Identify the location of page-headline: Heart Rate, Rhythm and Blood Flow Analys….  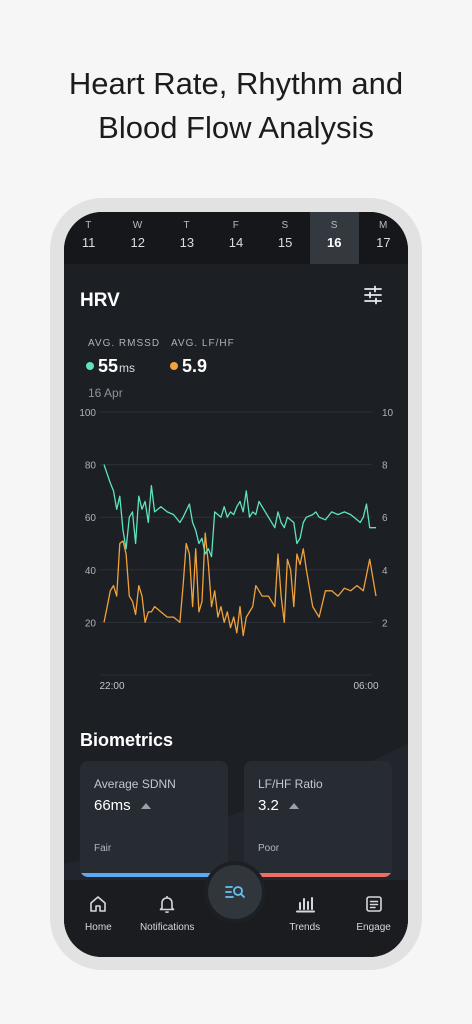
(236, 106).